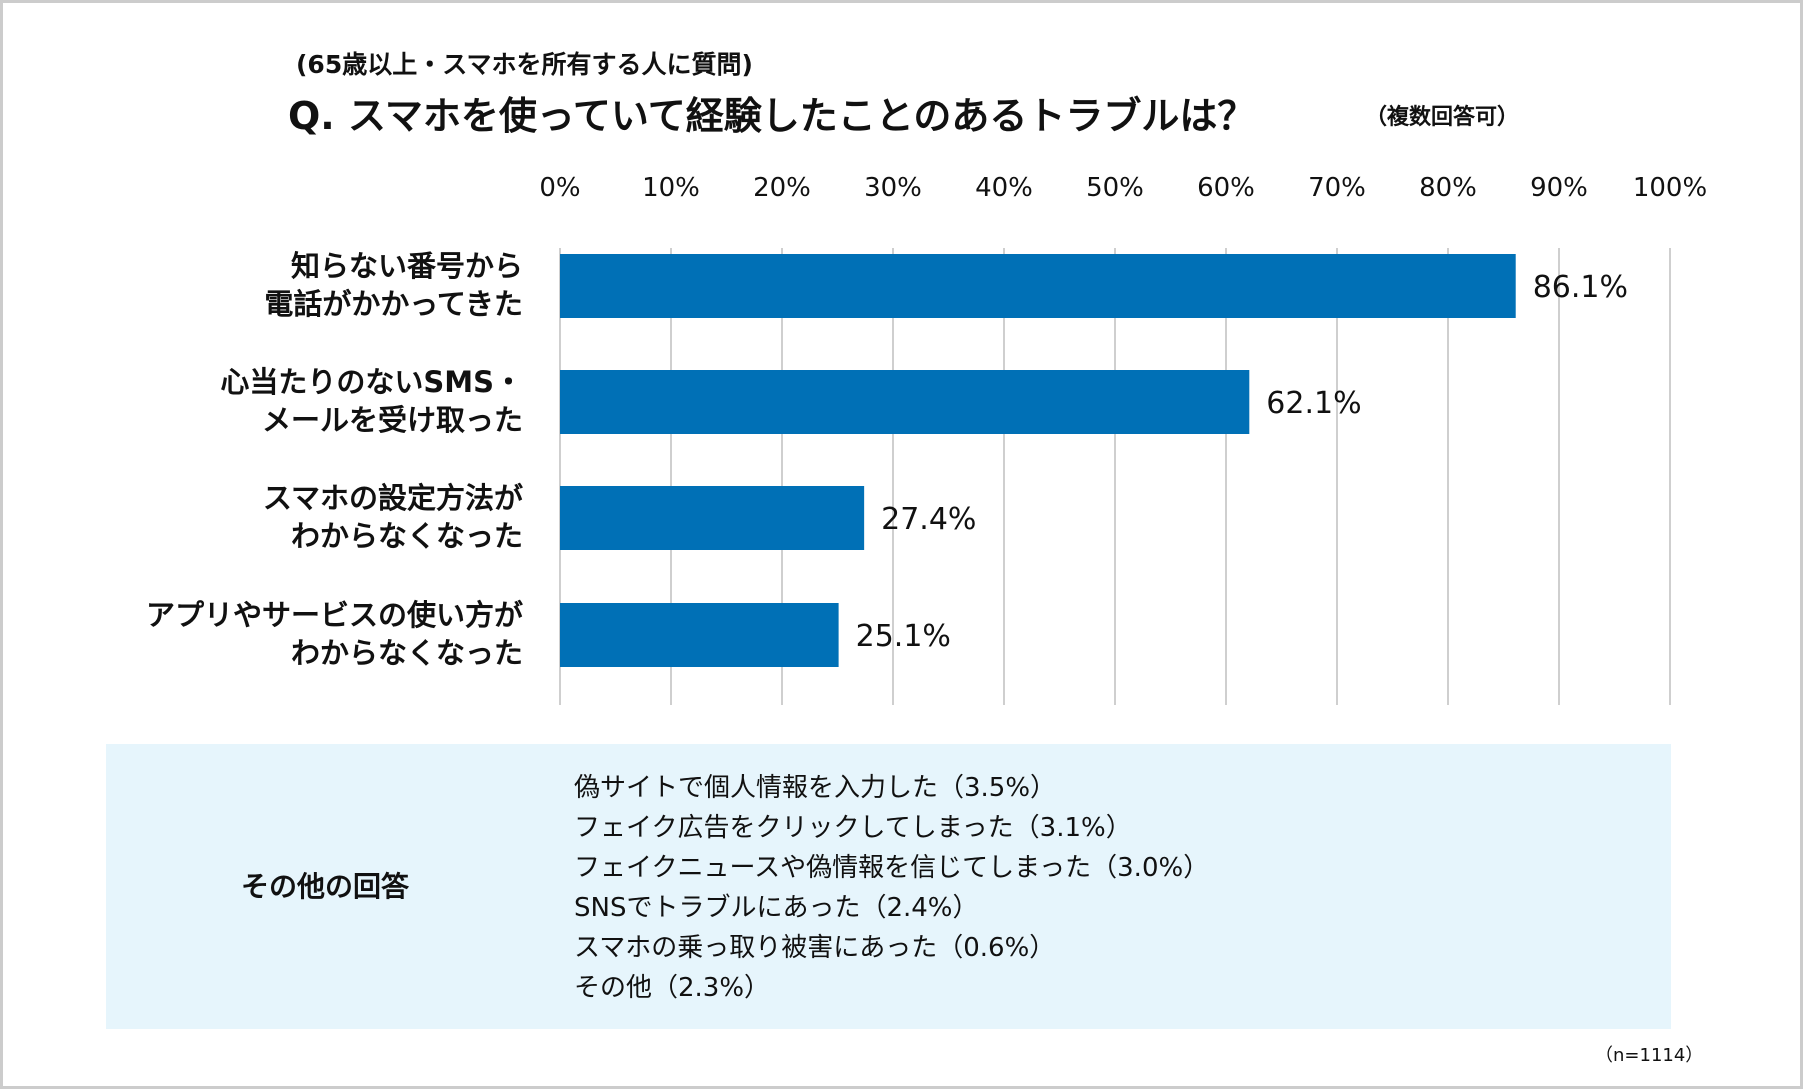  What do you see at coordinates (1226, 188) in the screenshot?
I see `x-tick-label: 60%` at bounding box center [1226, 188].